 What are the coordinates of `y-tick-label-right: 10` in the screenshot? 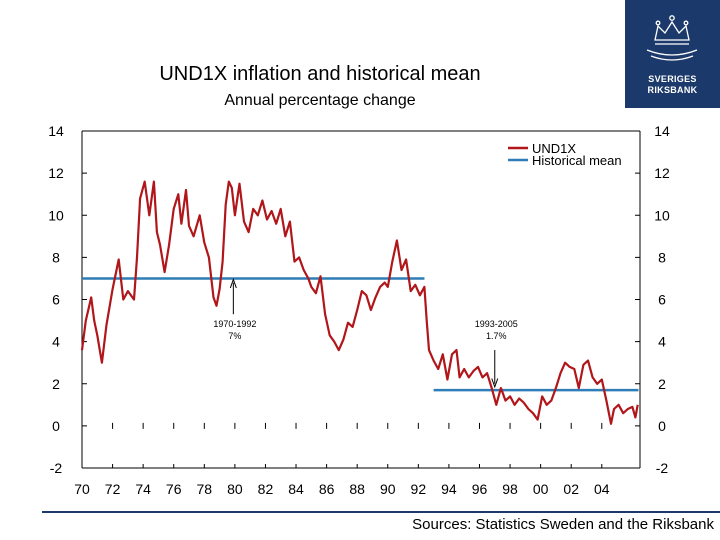 It's located at (662, 215).